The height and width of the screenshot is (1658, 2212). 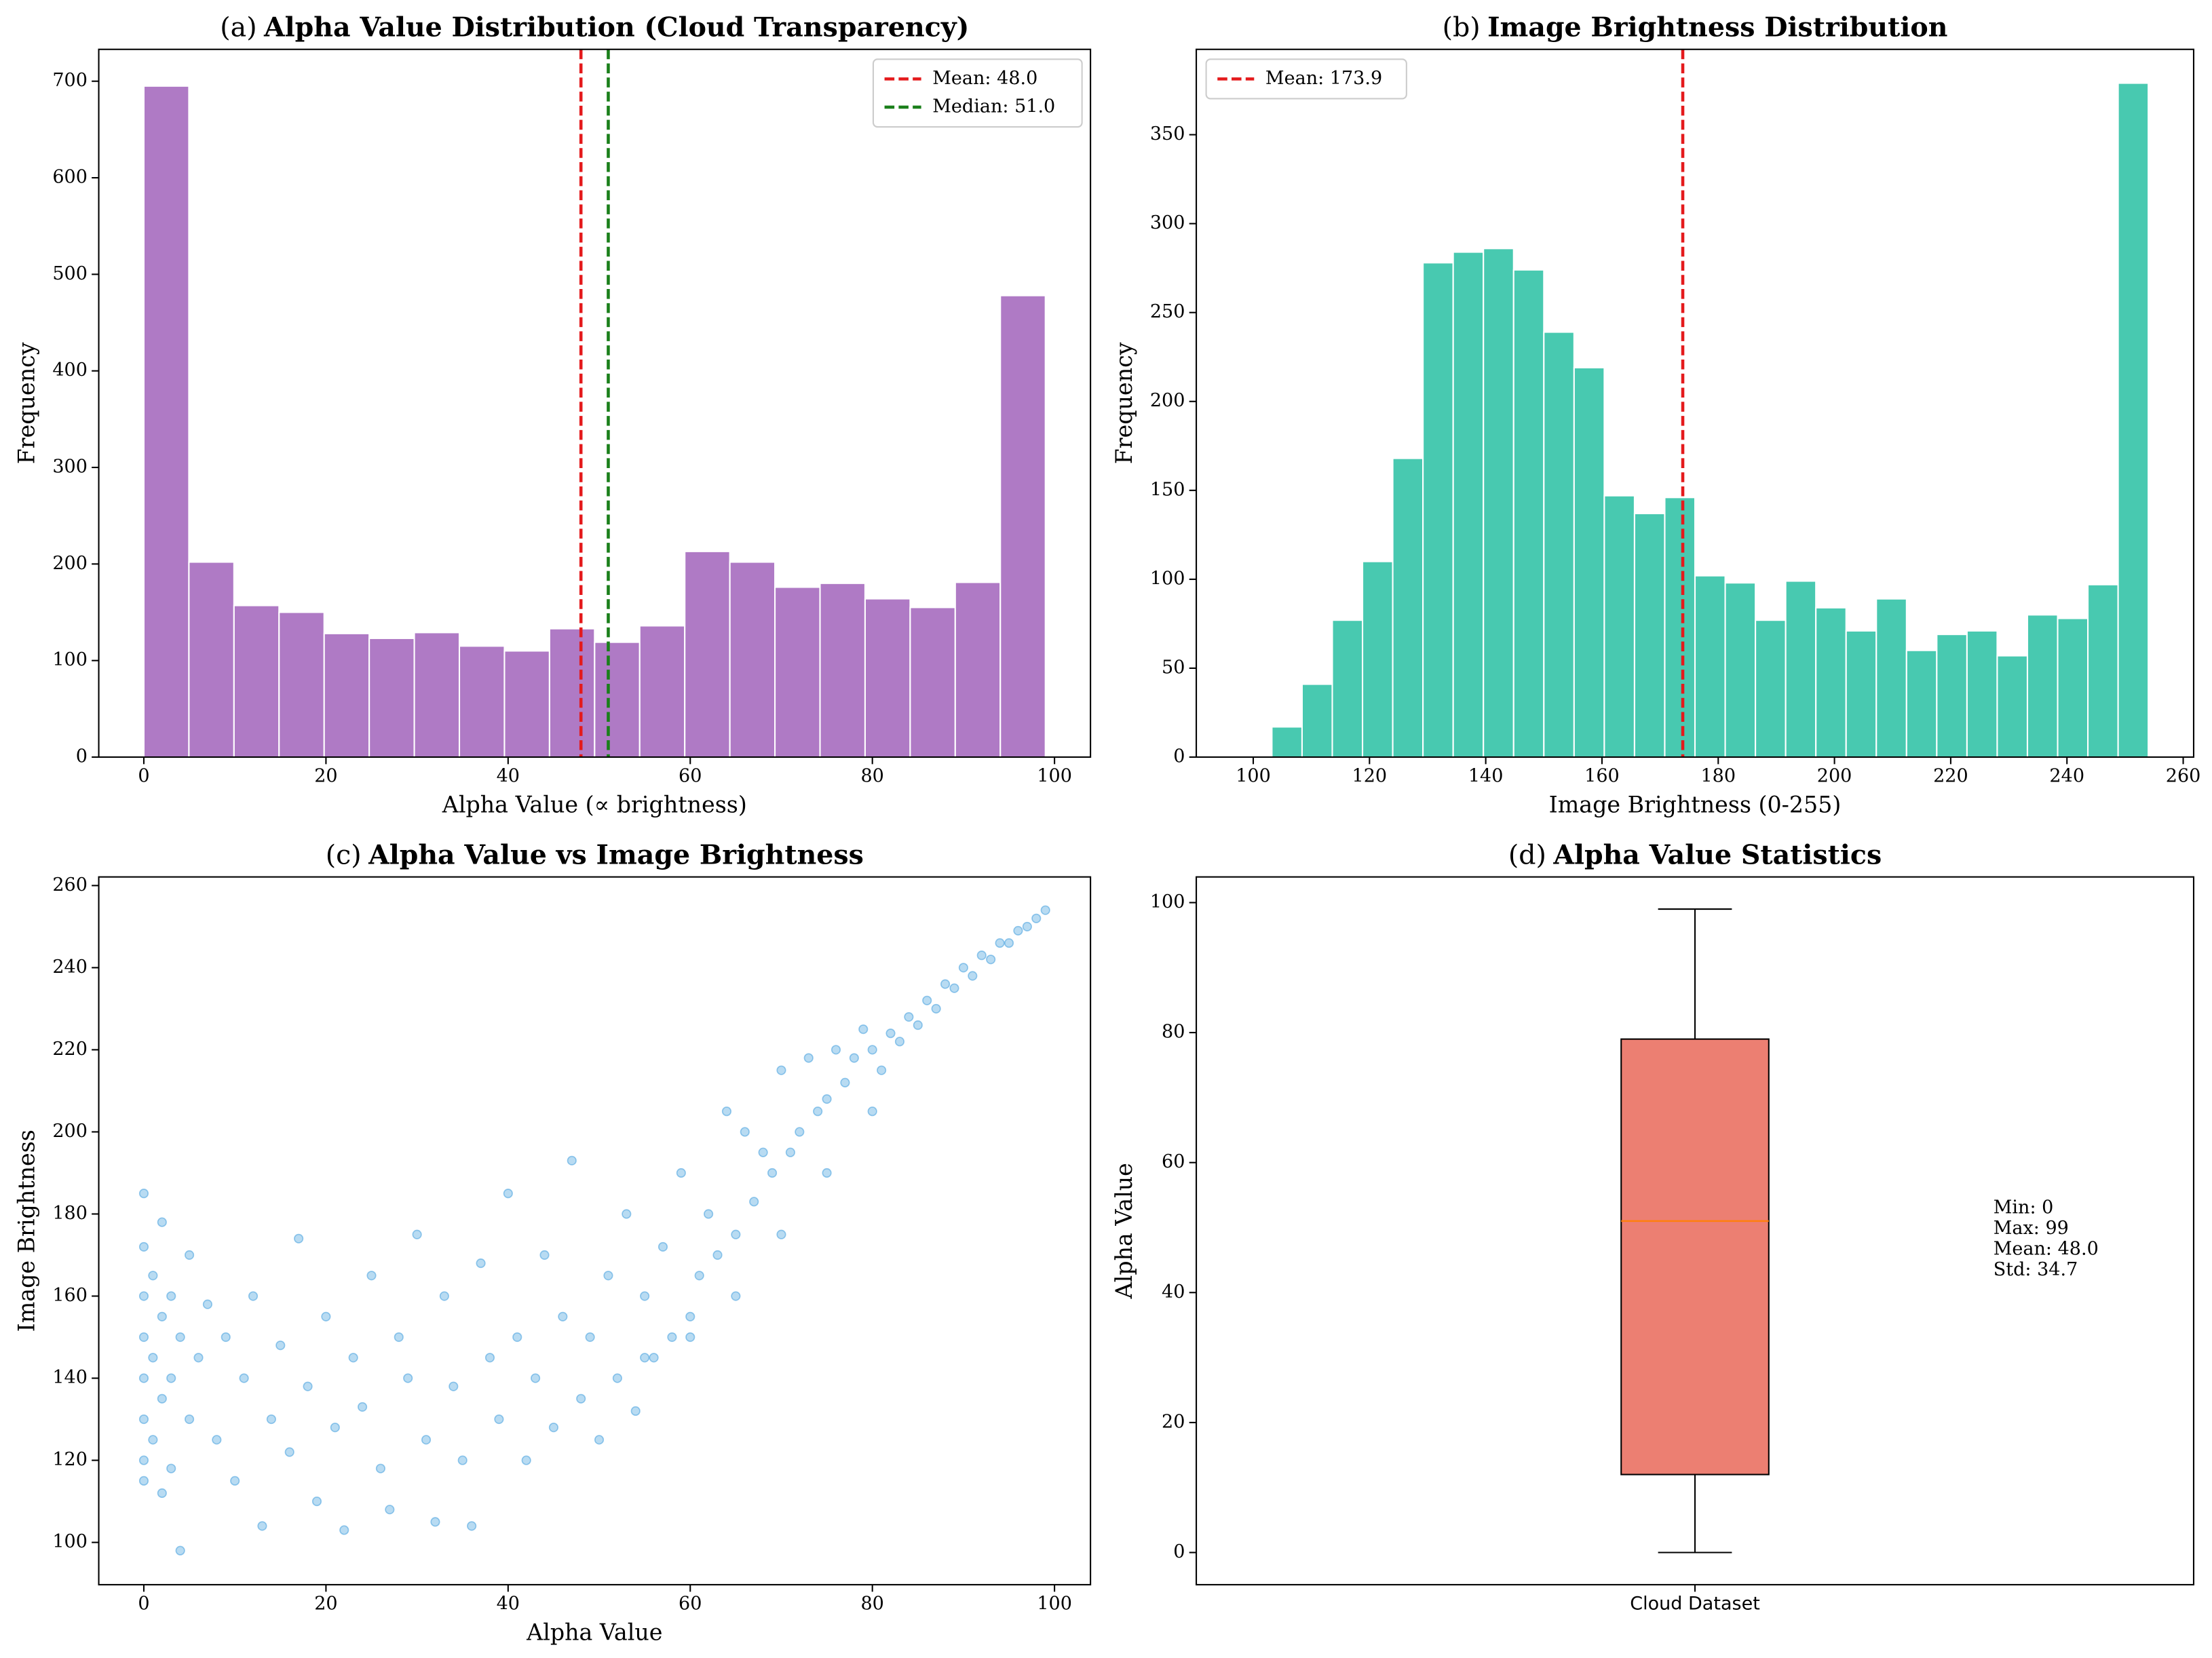 What do you see at coordinates (1370, 776) in the screenshot?
I see `x-tick-label: 120` at bounding box center [1370, 776].